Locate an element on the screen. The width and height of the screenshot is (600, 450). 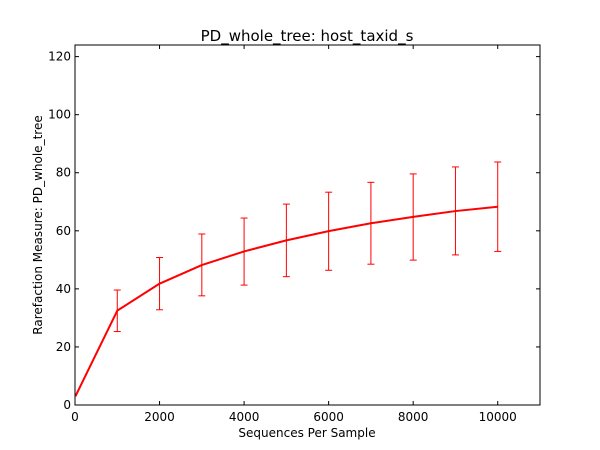
x-tick-label: 8000 is located at coordinates (413, 417).